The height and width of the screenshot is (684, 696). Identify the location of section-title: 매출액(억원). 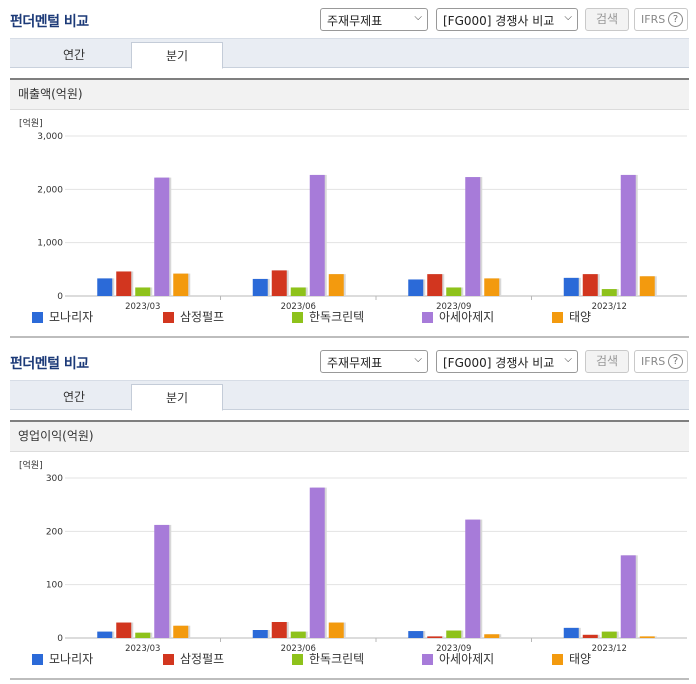
(349, 94).